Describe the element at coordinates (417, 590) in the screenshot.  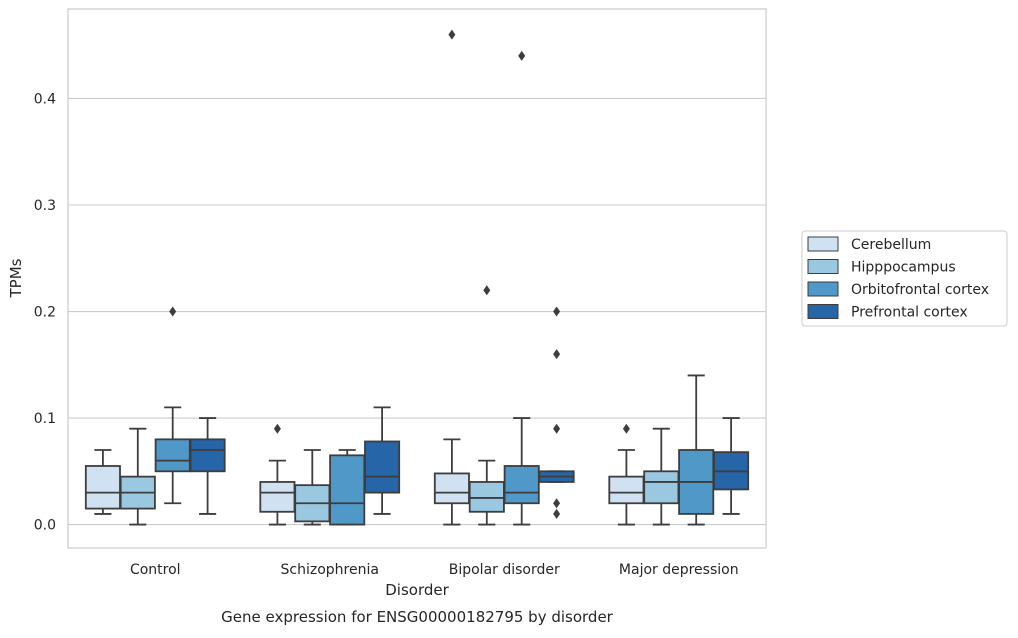
I see `x-axis-label: Disorder` at that location.